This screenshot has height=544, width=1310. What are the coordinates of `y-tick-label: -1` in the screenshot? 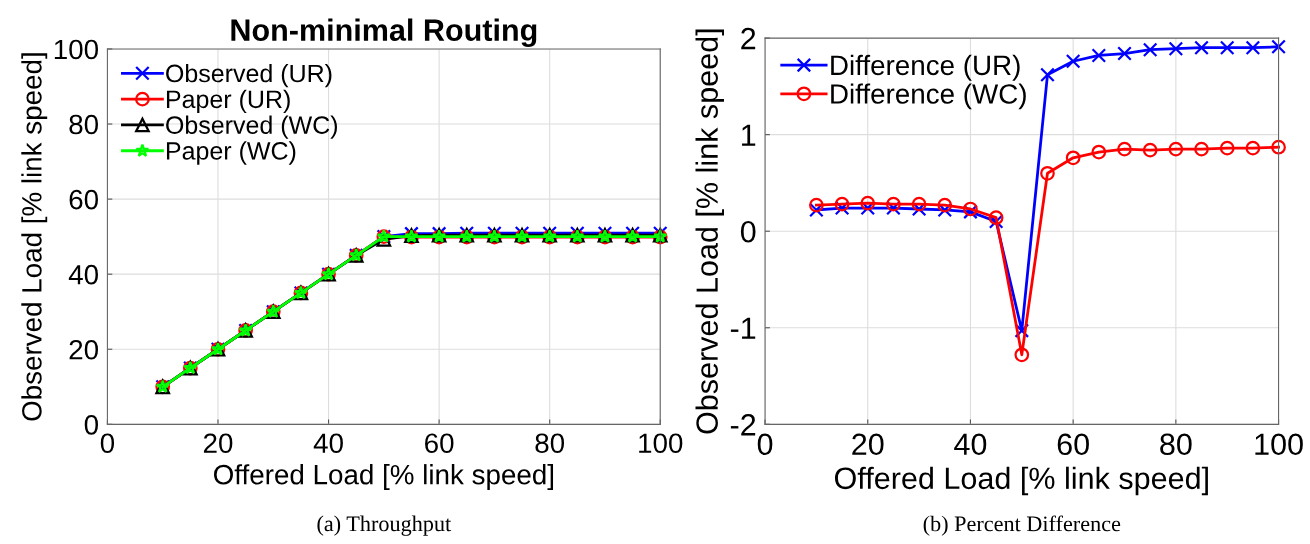 It's located at (743, 328).